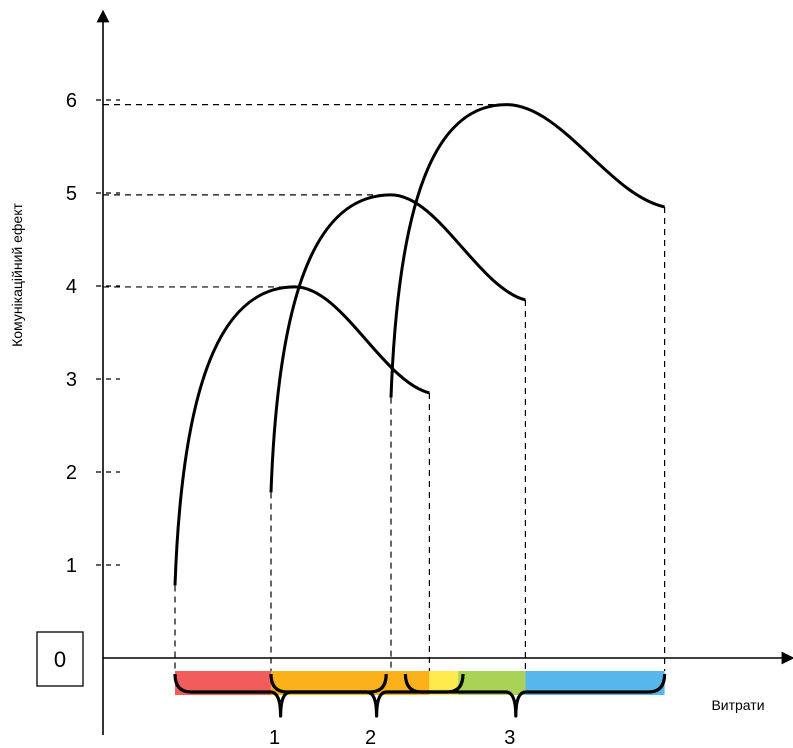 This screenshot has height=748, width=793. Describe the element at coordinates (71, 287) in the screenshot. I see `y-tick-label: 4` at that location.